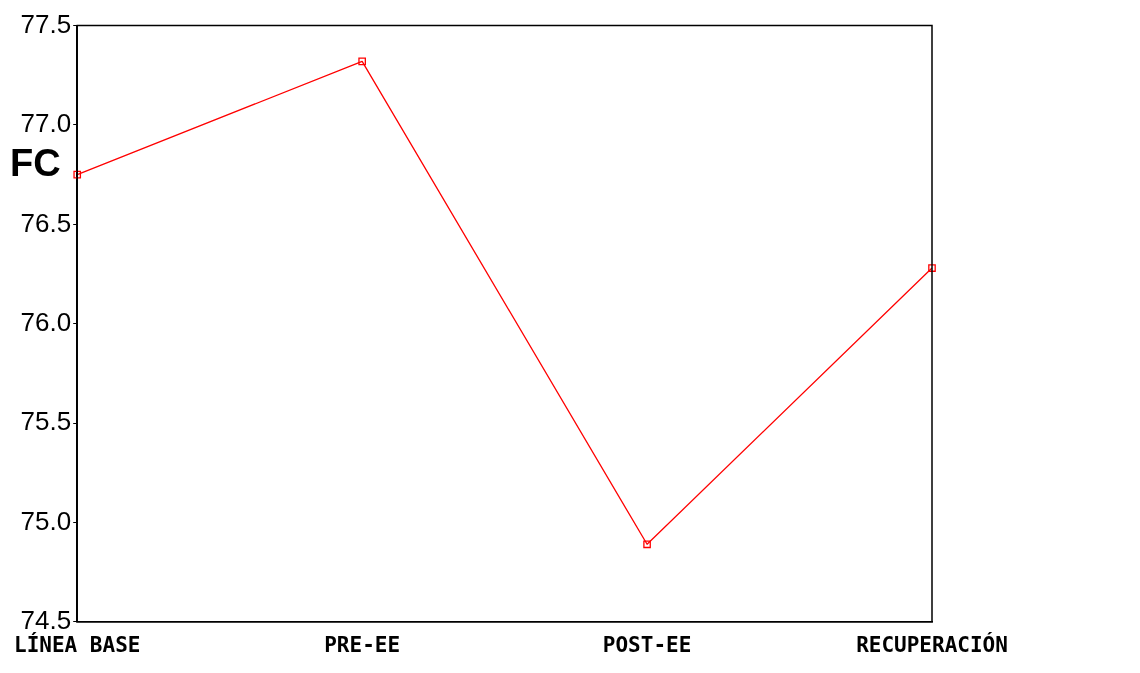 This screenshot has width=1140, height=673. I want to click on y-tick-label: 75.5, so click(46, 421).